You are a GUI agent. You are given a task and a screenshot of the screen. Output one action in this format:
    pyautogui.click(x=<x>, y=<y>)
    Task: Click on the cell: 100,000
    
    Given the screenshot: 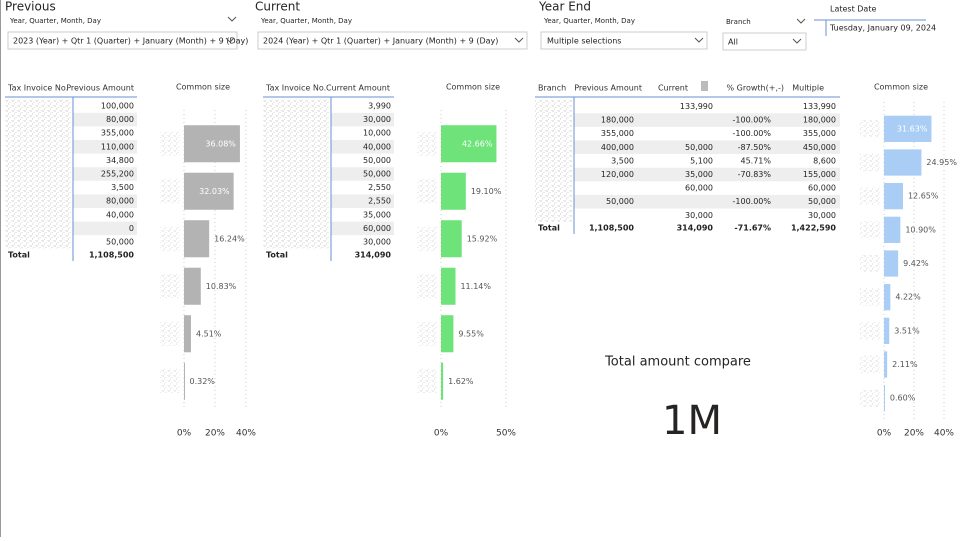 What is the action you would take?
    pyautogui.click(x=117, y=106)
    